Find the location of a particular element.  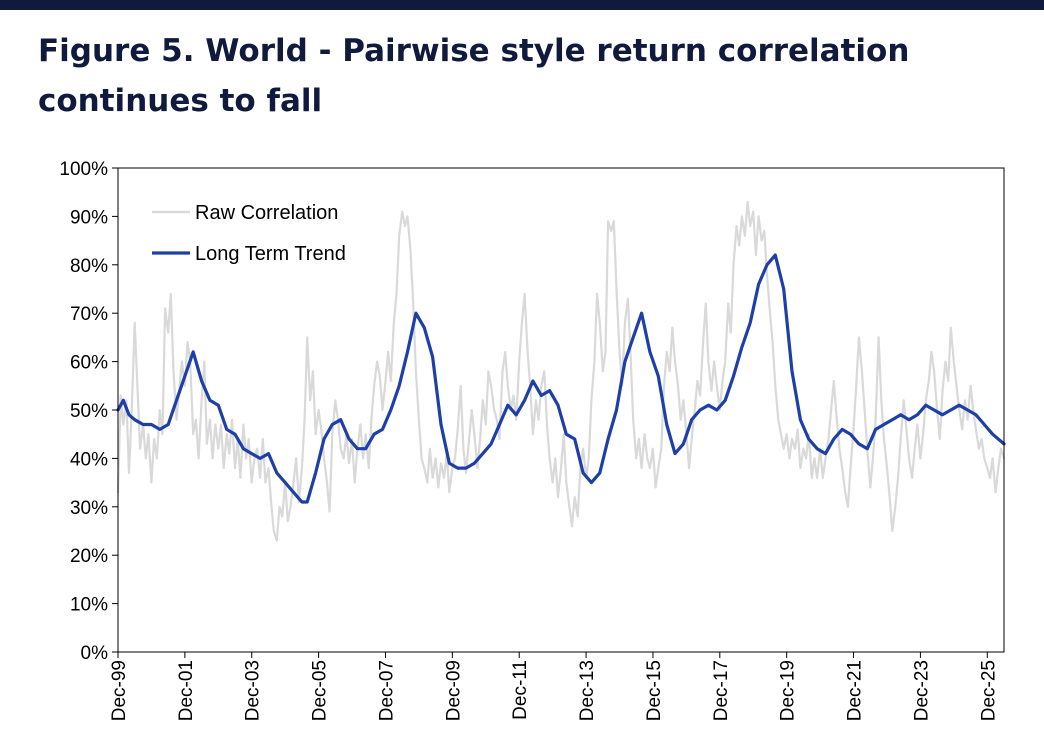

x-tick-label: Dec-01 is located at coordinates (186, 690).